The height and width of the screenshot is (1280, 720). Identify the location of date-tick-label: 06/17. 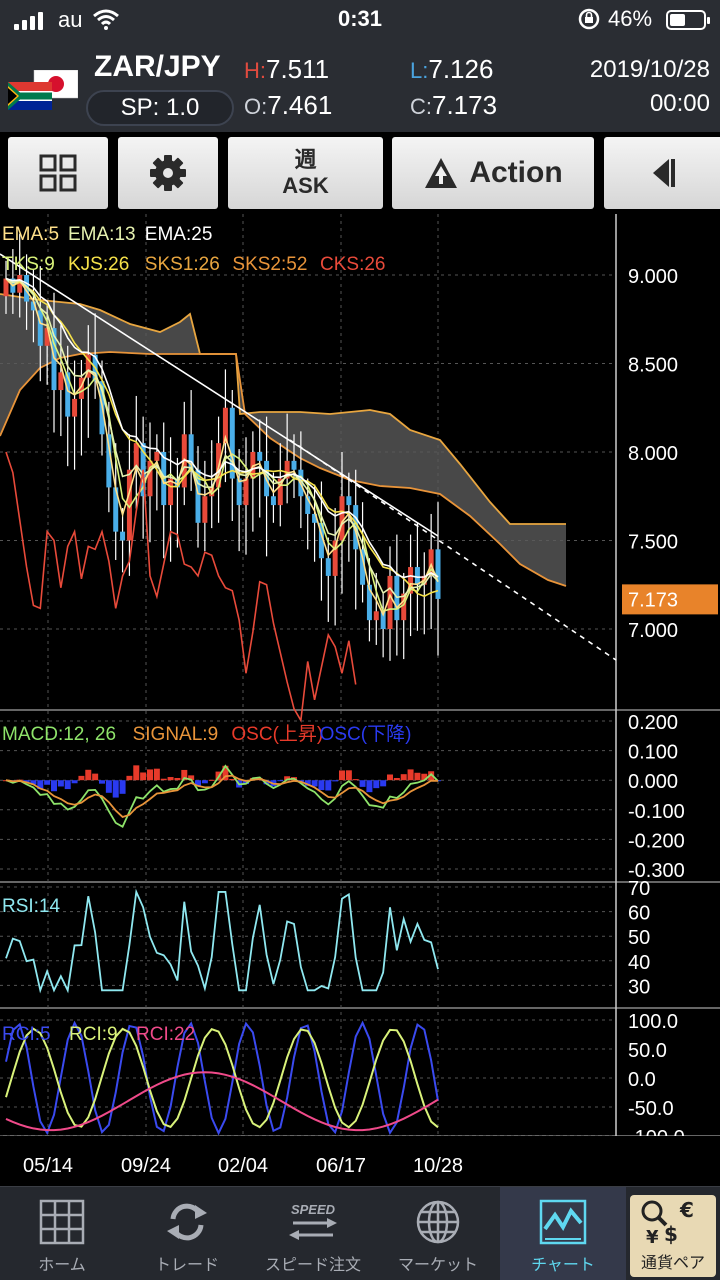
(341, 1166).